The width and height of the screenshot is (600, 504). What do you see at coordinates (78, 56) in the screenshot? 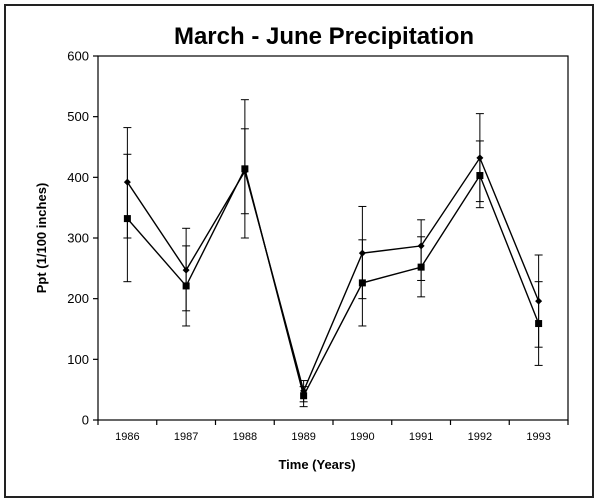
I see `y-tick-label: 600` at bounding box center [78, 56].